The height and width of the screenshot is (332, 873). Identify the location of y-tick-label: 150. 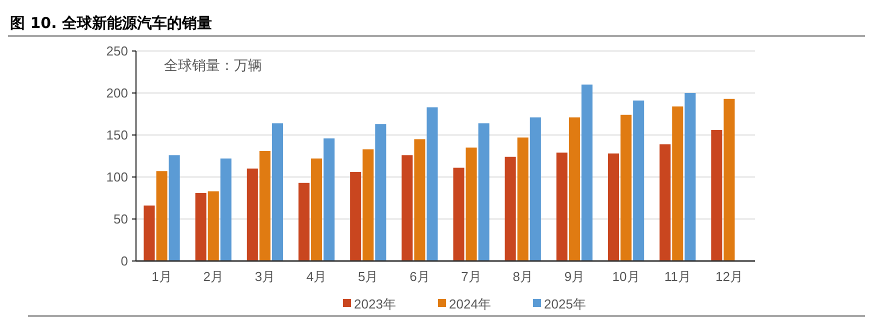
(117, 135).